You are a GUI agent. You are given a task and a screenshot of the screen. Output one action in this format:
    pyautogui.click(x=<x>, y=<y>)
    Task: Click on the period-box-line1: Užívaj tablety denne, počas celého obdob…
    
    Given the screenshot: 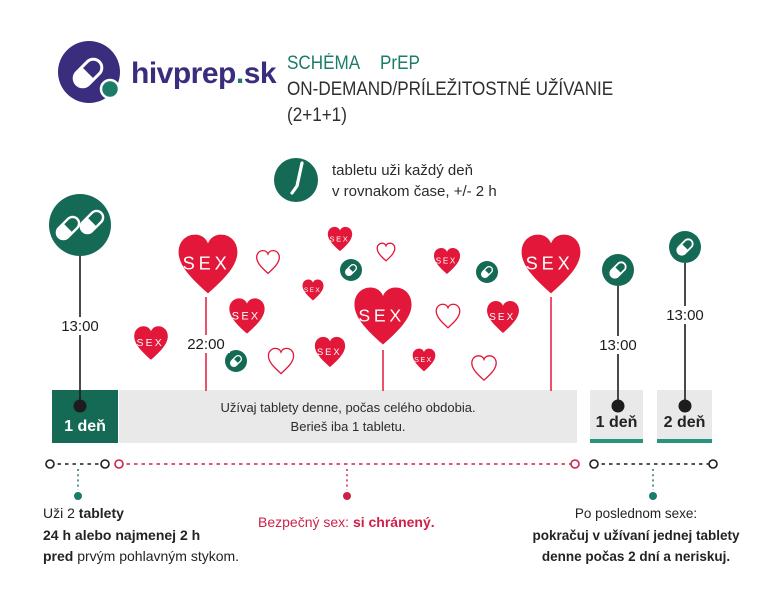 What is the action you would take?
    pyautogui.click(x=348, y=407)
    